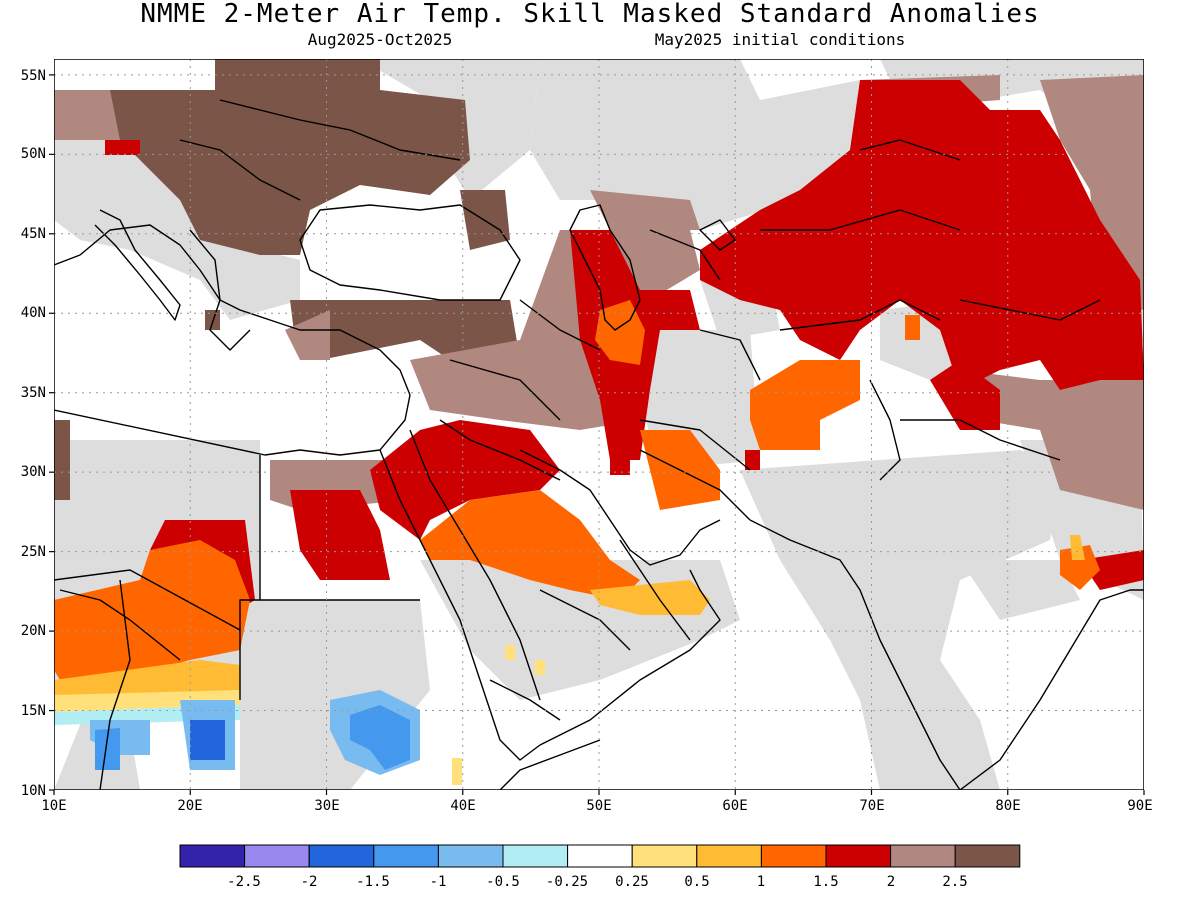  I want to click on anomaly-darker-blue, so click(207, 740).